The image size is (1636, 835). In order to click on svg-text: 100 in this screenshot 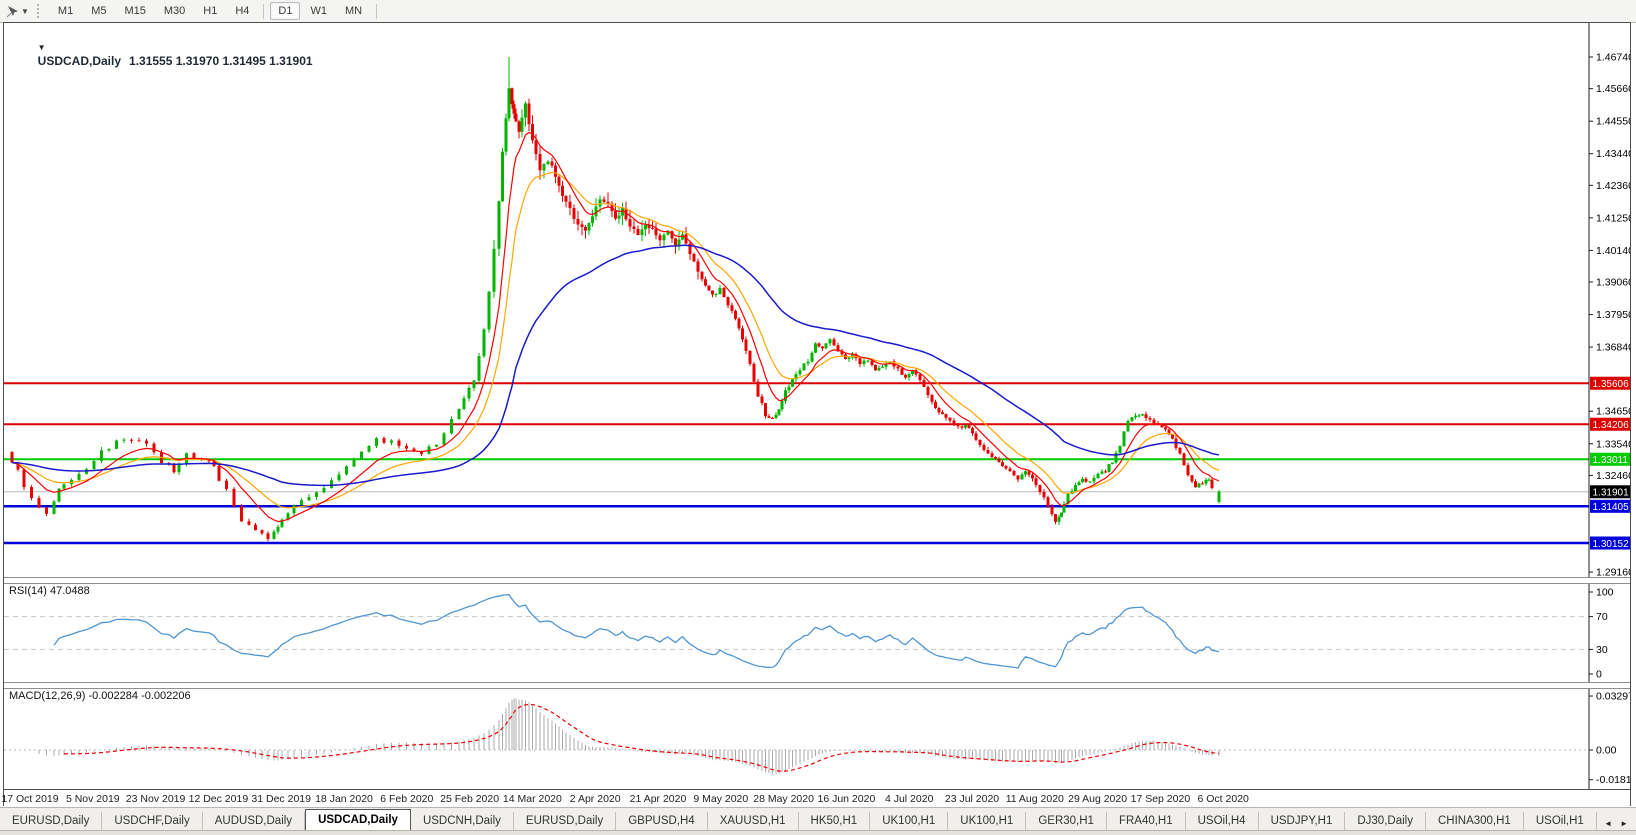, I will do `click(1605, 593)`.